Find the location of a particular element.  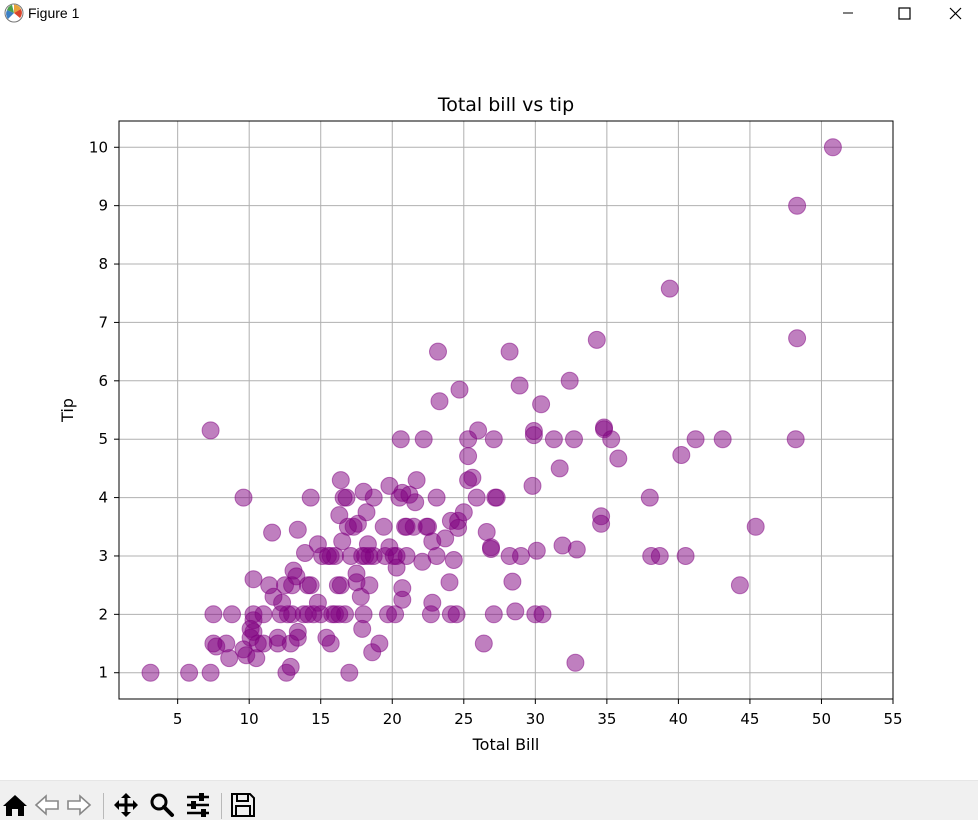

zoom-magnifier-icon is located at coordinates (162, 805).